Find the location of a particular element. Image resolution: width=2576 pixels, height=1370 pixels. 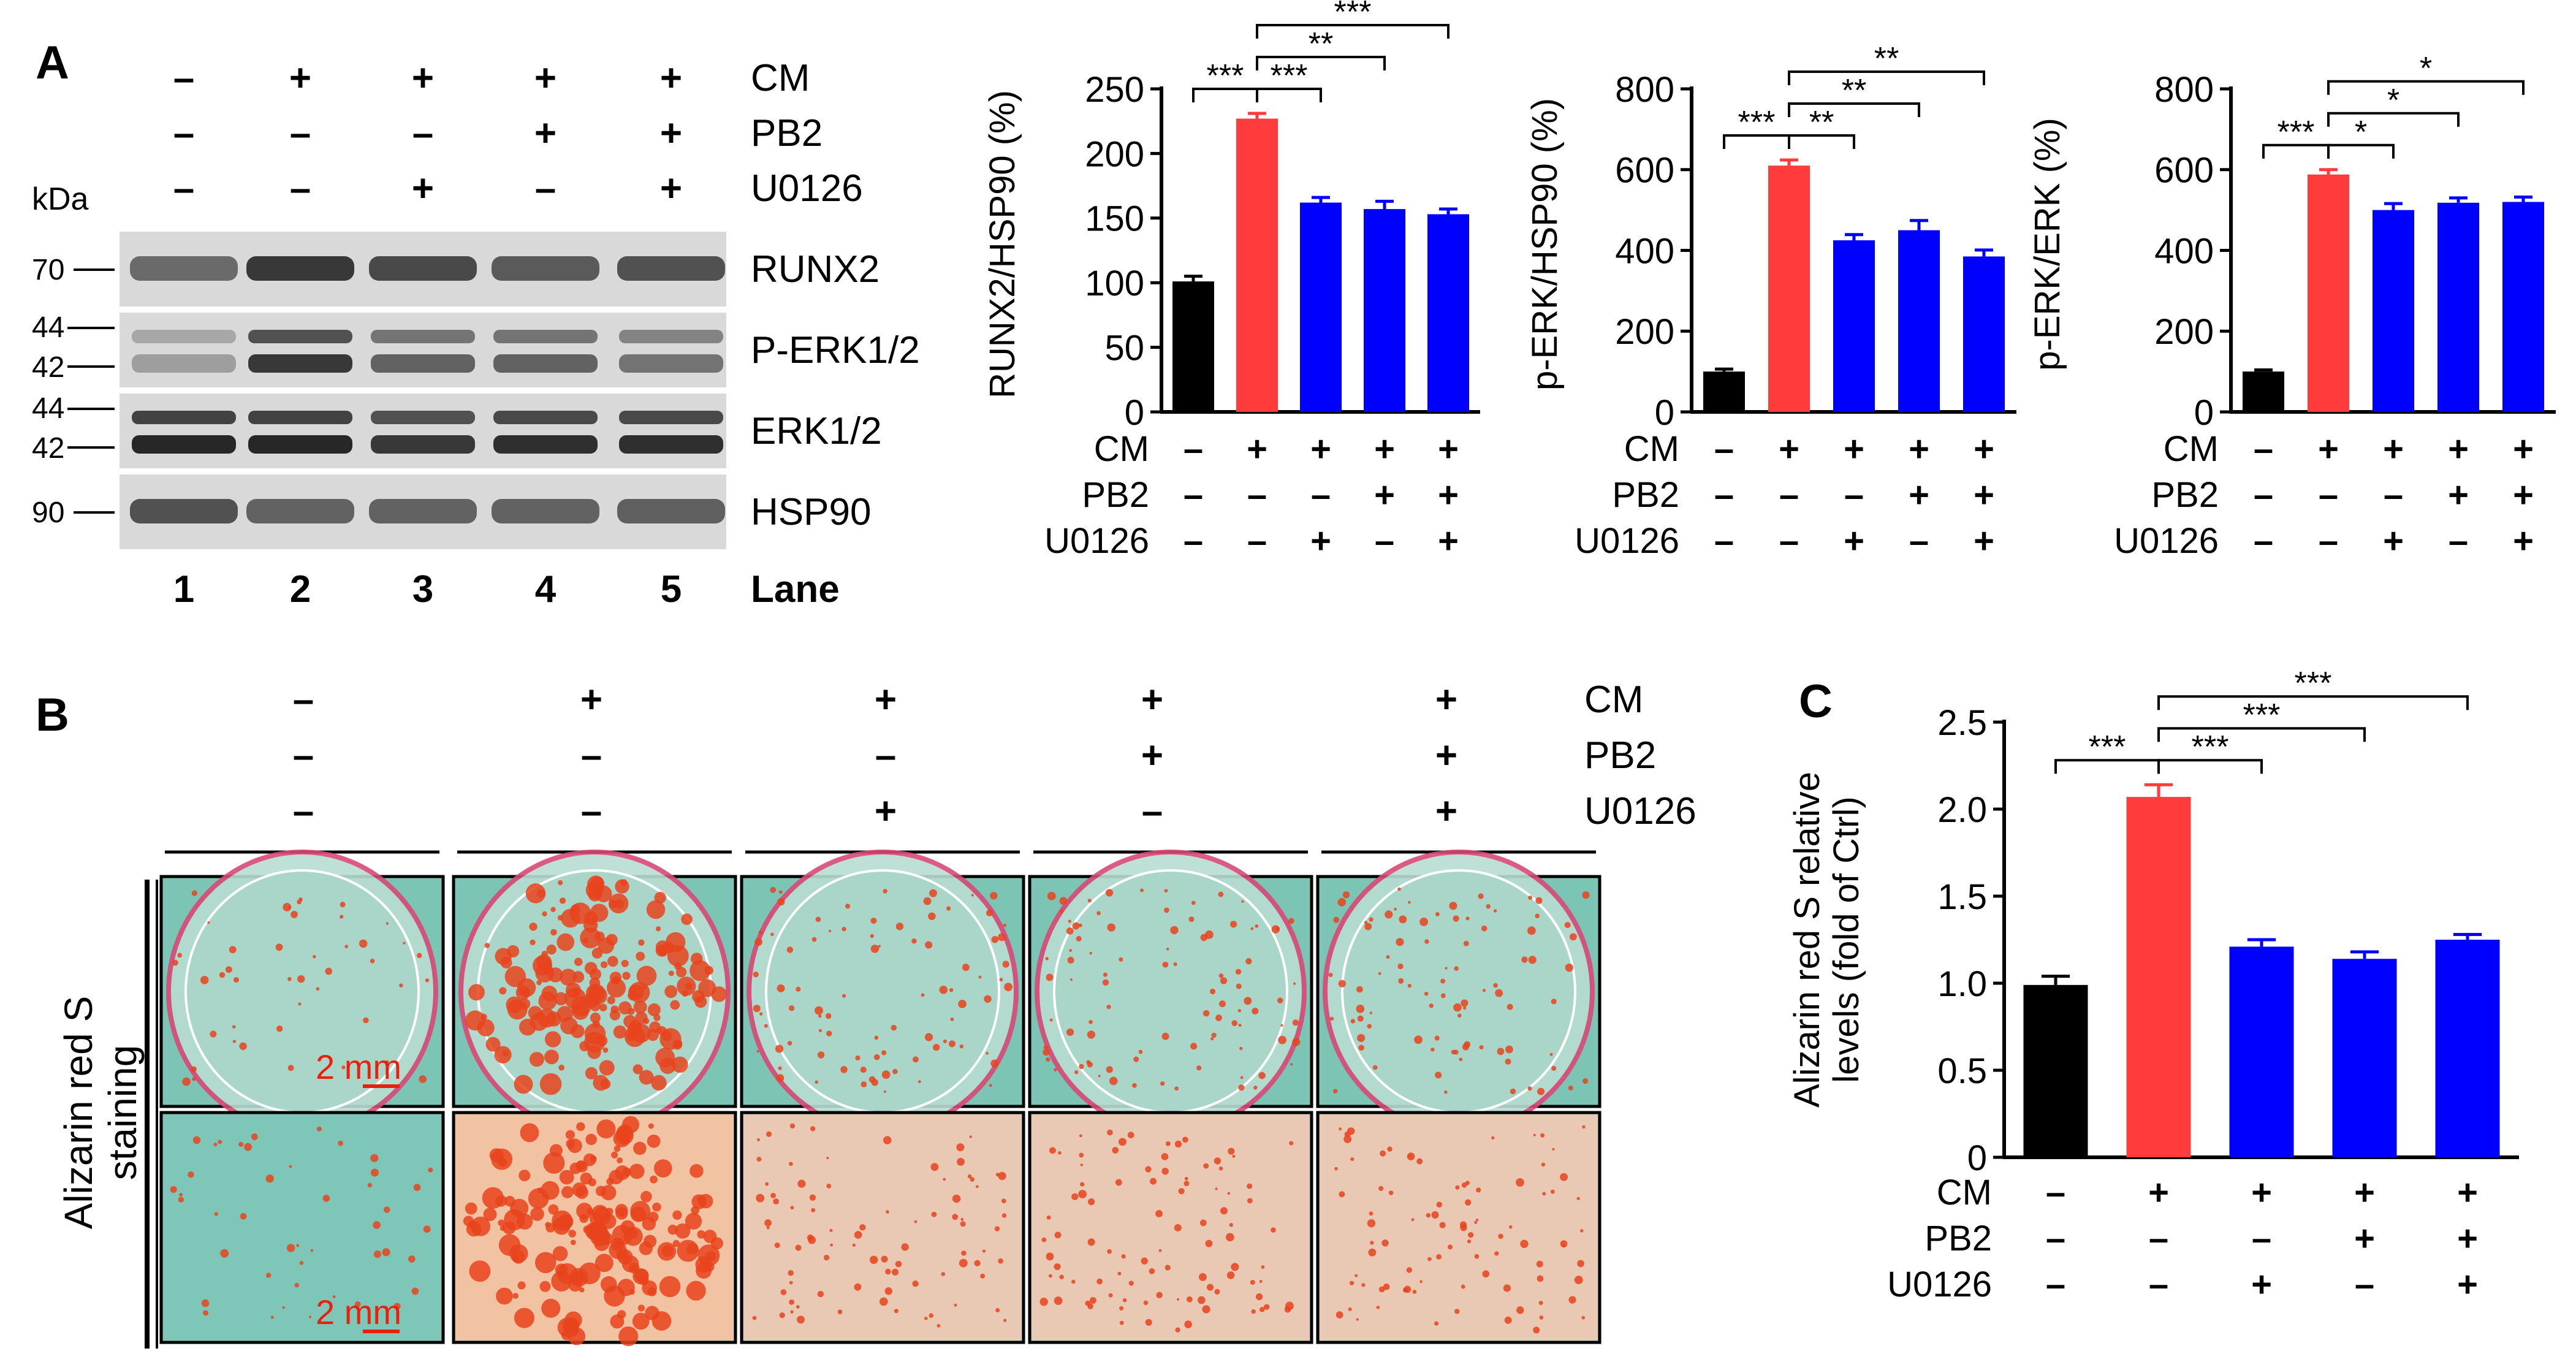

blot-sign: – is located at coordinates (545, 188).